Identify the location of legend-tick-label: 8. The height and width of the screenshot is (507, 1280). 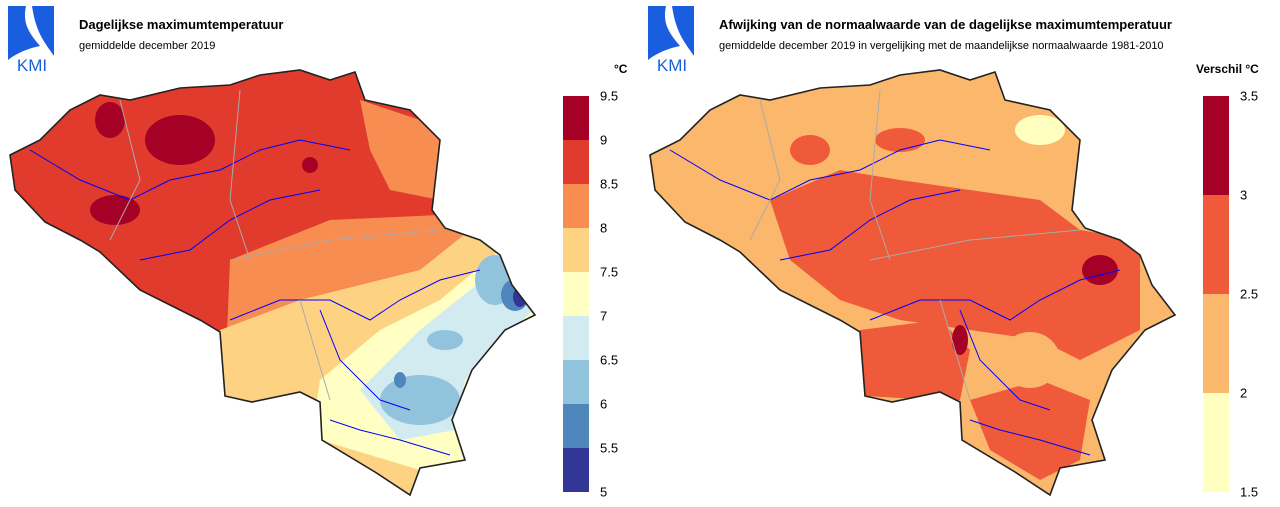
(604, 228).